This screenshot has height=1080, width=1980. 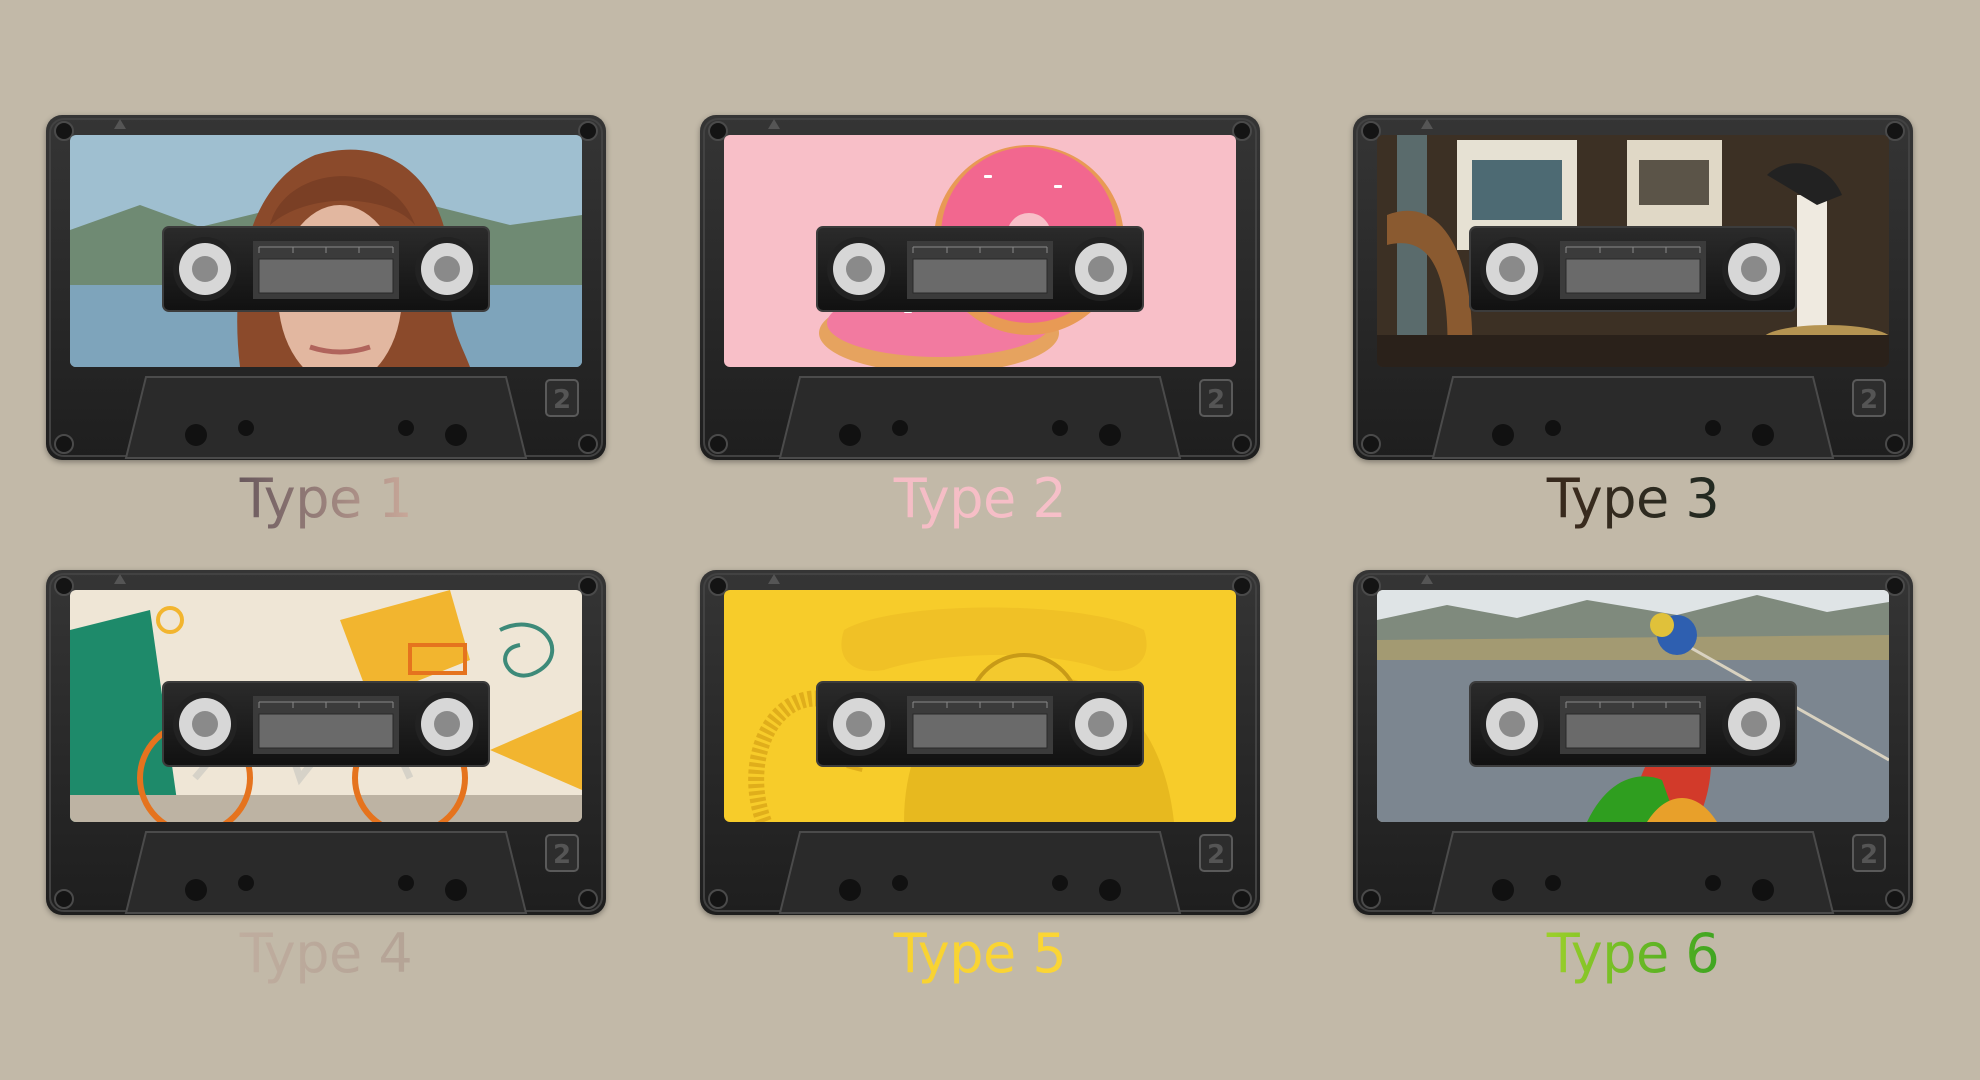 What do you see at coordinates (980, 499) in the screenshot?
I see `type-label-2: Type 2` at bounding box center [980, 499].